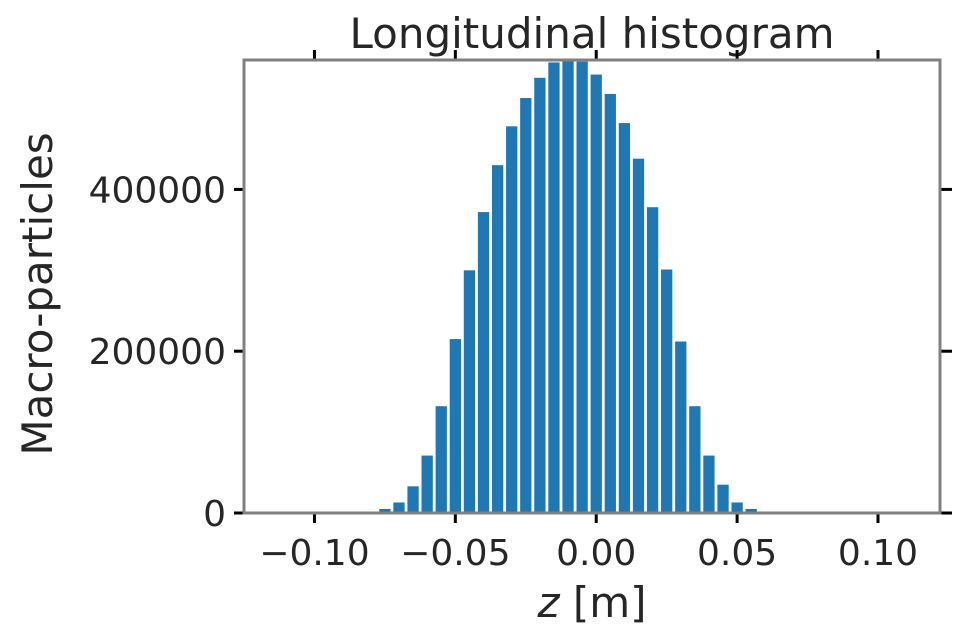 This screenshot has width=962, height=641. I want to click on x-tick-label: 0.00, so click(596, 553).